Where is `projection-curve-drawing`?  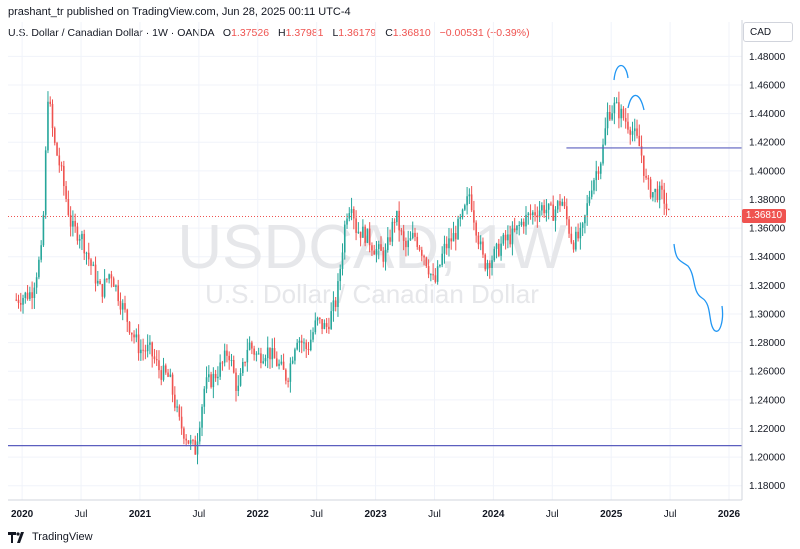
projection-curve-drawing is located at coordinates (698, 287).